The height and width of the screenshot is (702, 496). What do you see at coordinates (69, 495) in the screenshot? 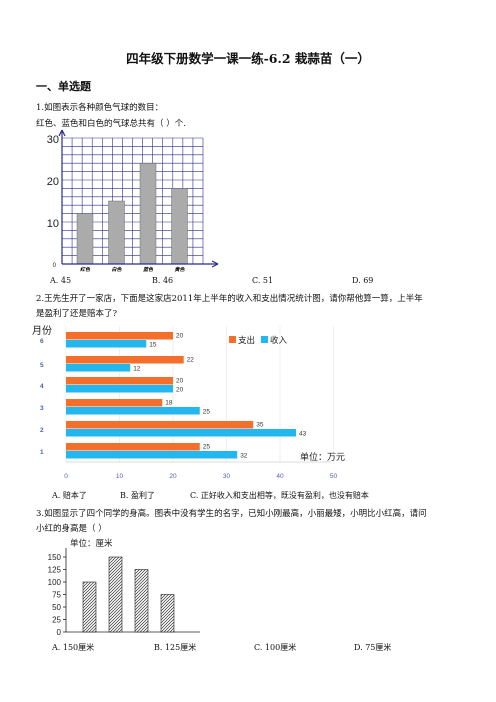
I see `q2-option-a: A. 赔本了` at bounding box center [69, 495].